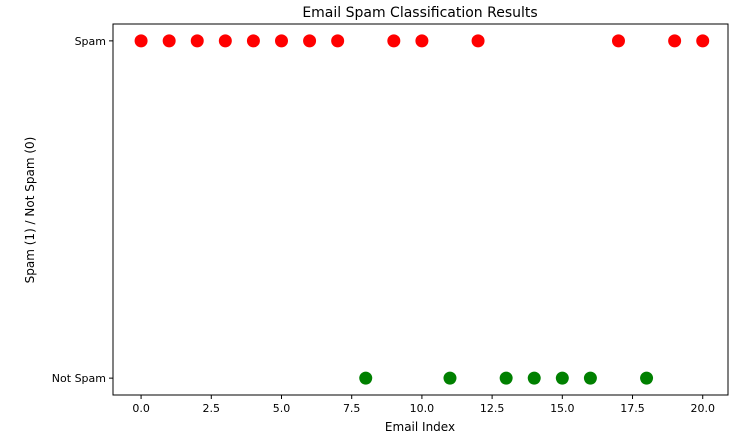 This screenshot has height=446, width=747. What do you see at coordinates (492, 408) in the screenshot?
I see `x-tick-label: 12.5` at bounding box center [492, 408].